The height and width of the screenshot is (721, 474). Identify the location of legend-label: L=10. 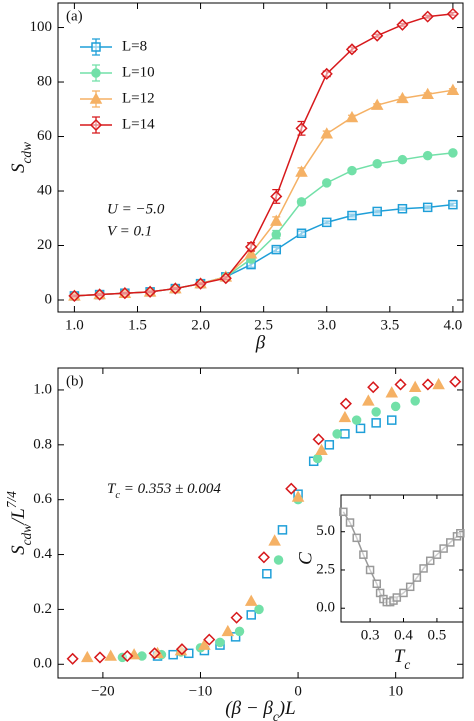
(138, 72).